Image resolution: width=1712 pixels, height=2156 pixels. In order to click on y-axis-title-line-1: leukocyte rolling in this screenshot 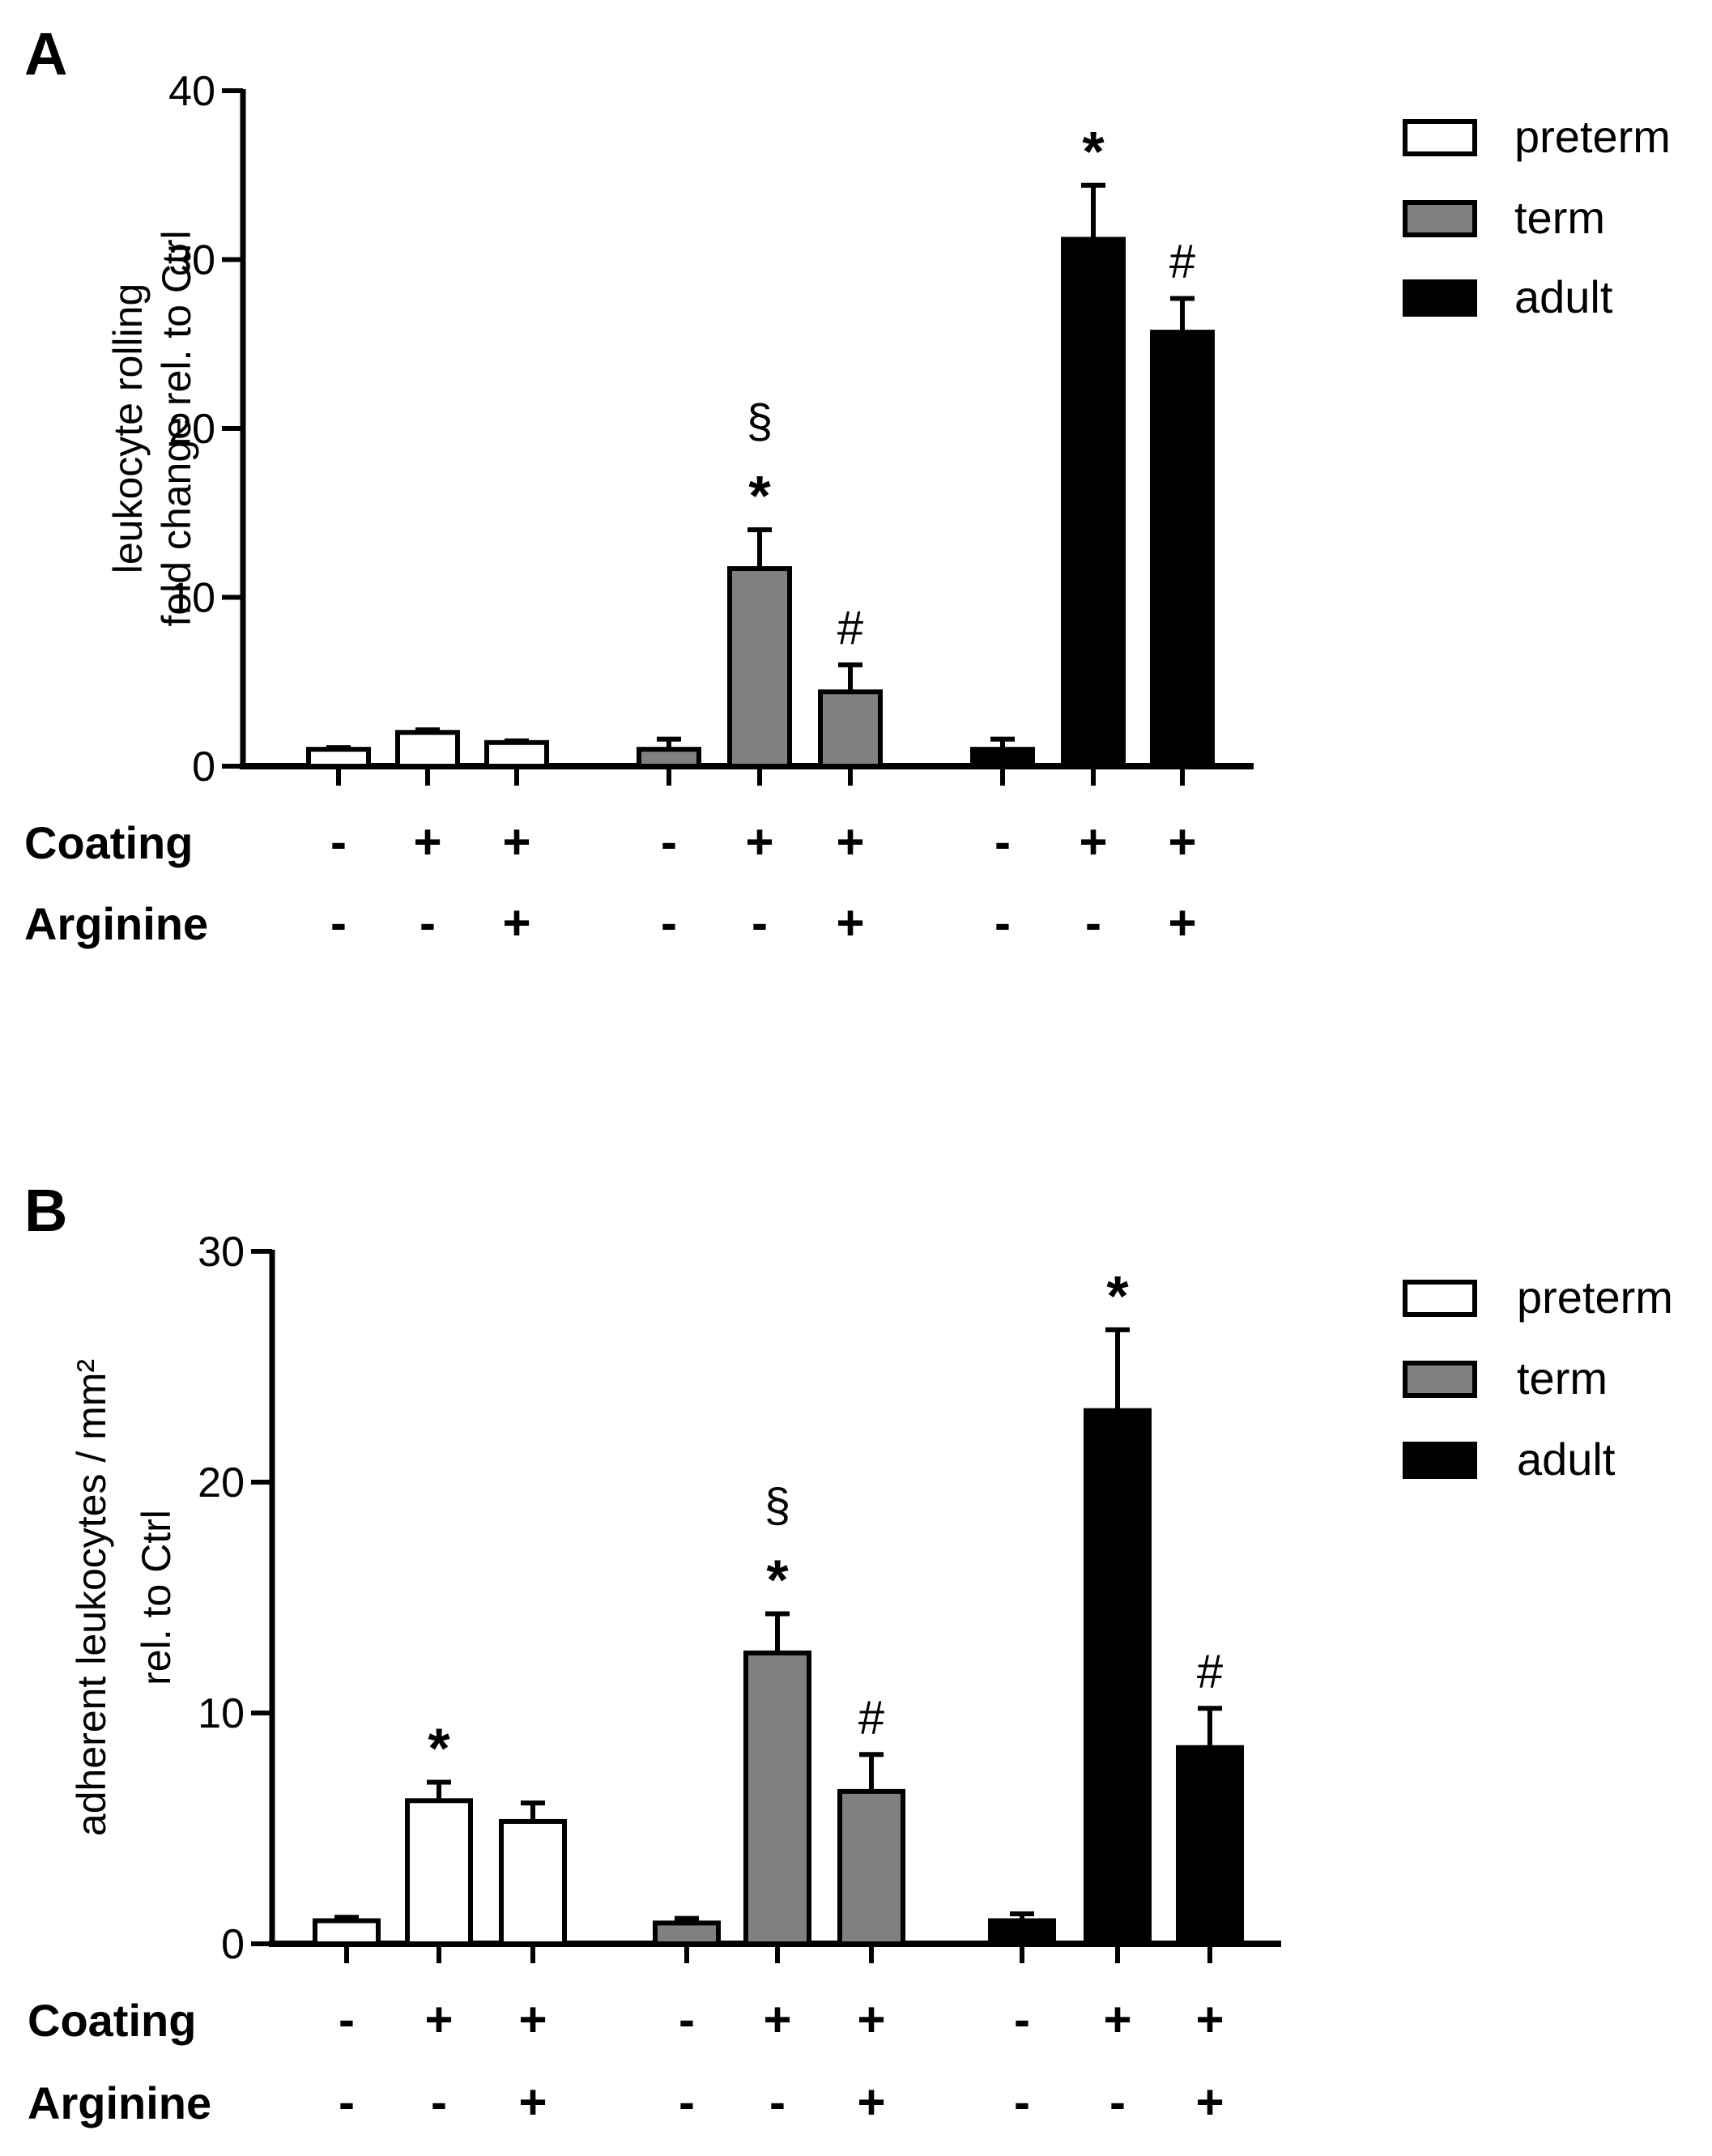, I will do `click(128, 428)`.